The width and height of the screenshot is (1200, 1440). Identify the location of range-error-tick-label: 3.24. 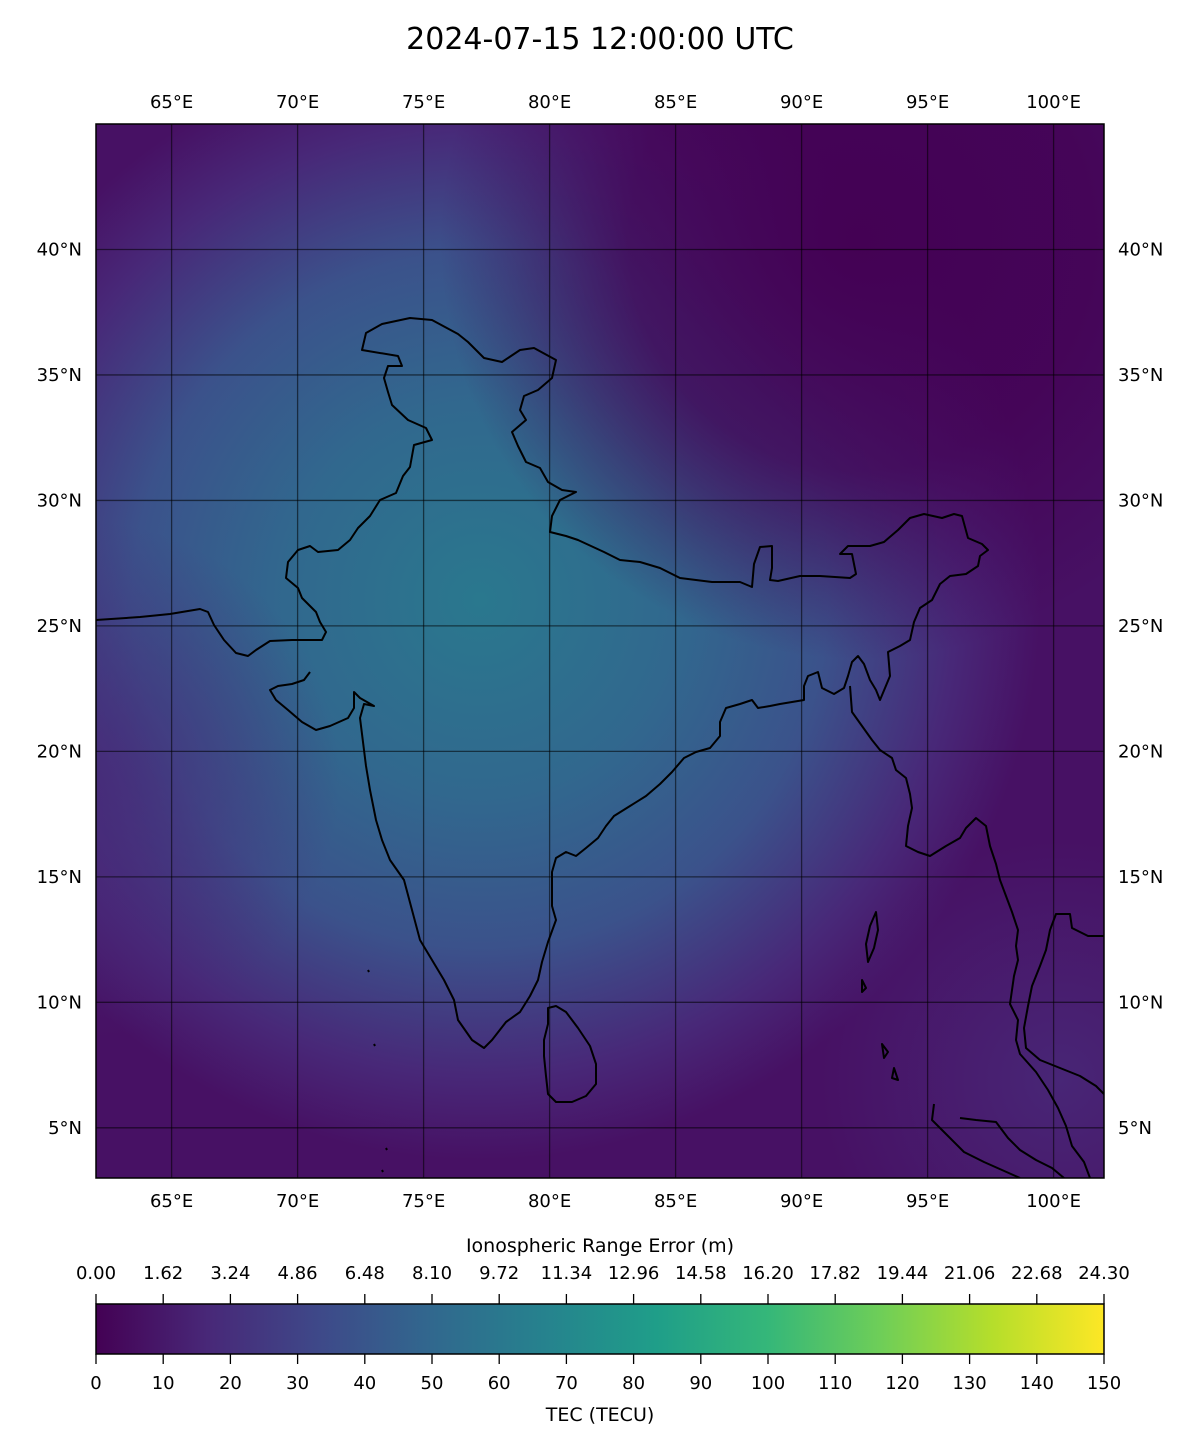
(230, 1273).